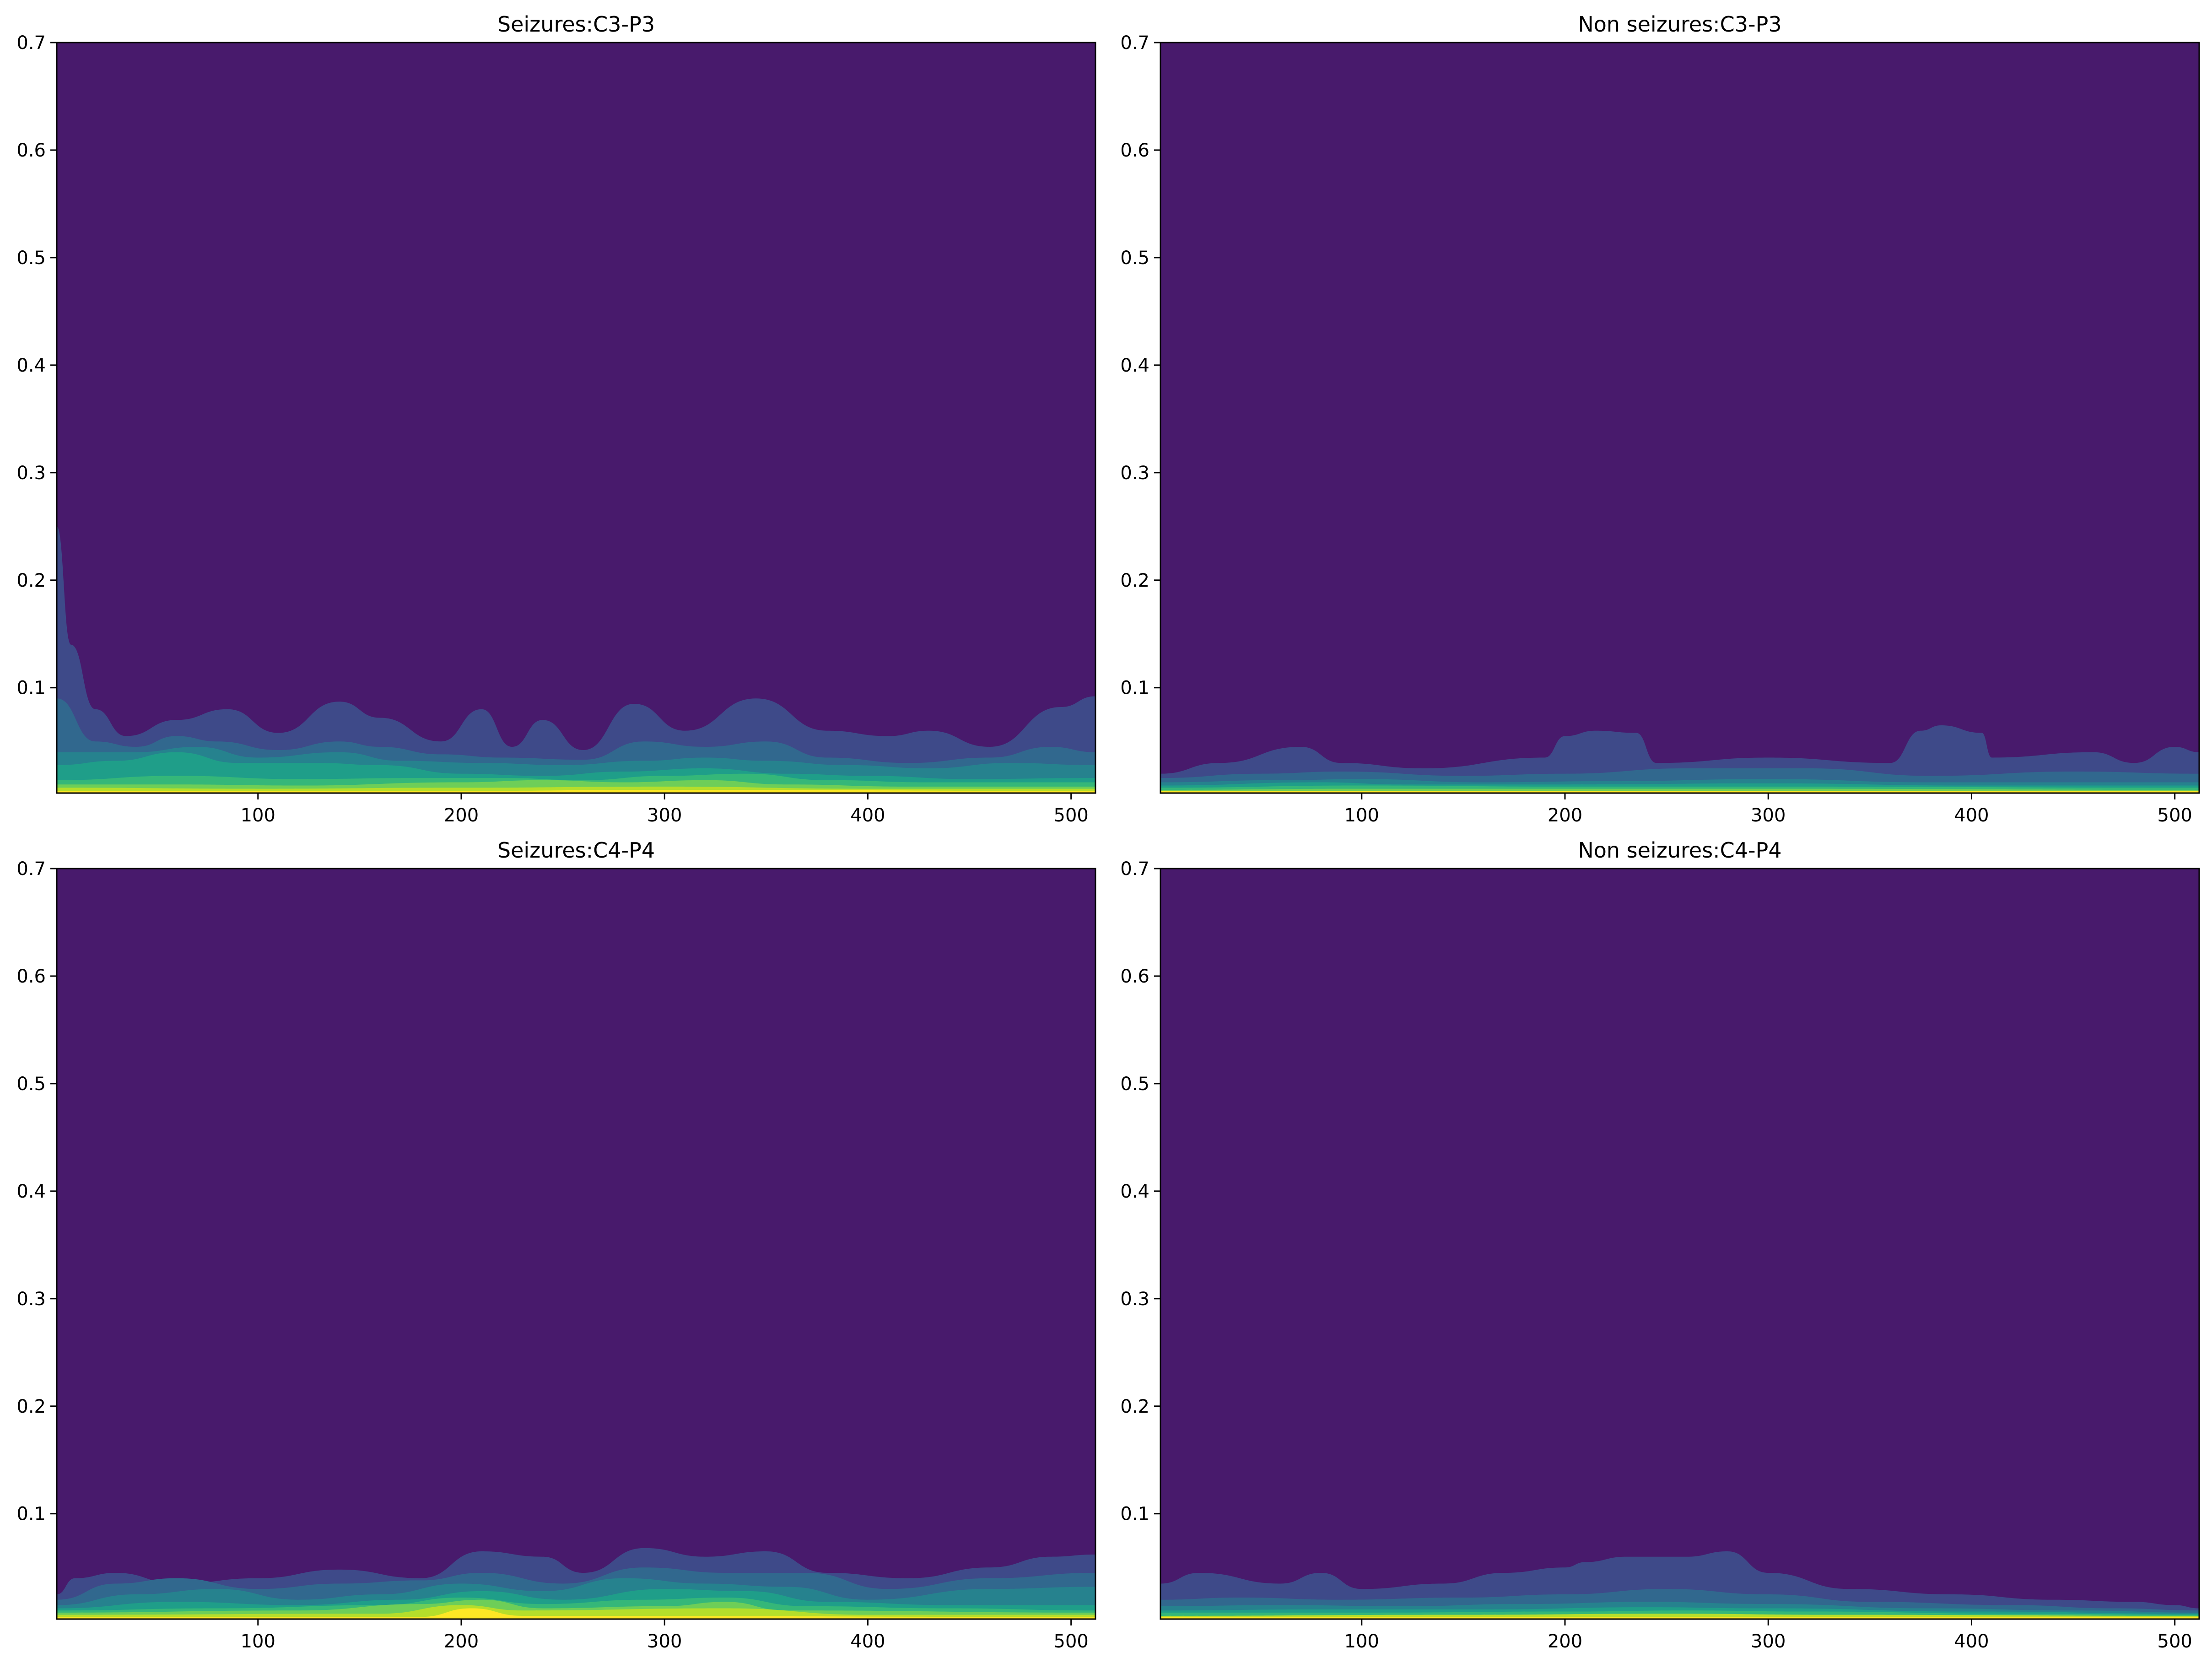 Image resolution: width=2212 pixels, height=1663 pixels. I want to click on panel-title: Seizures:C4-P4, so click(576, 850).